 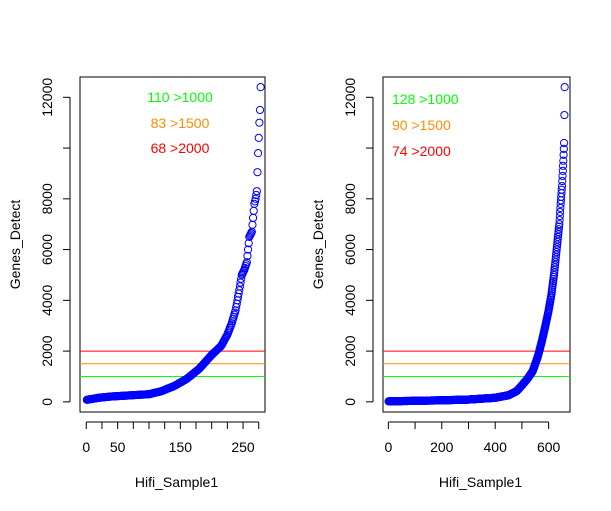 What do you see at coordinates (180, 97) in the screenshot?
I see `count-annotation: 110 >1000` at bounding box center [180, 97].